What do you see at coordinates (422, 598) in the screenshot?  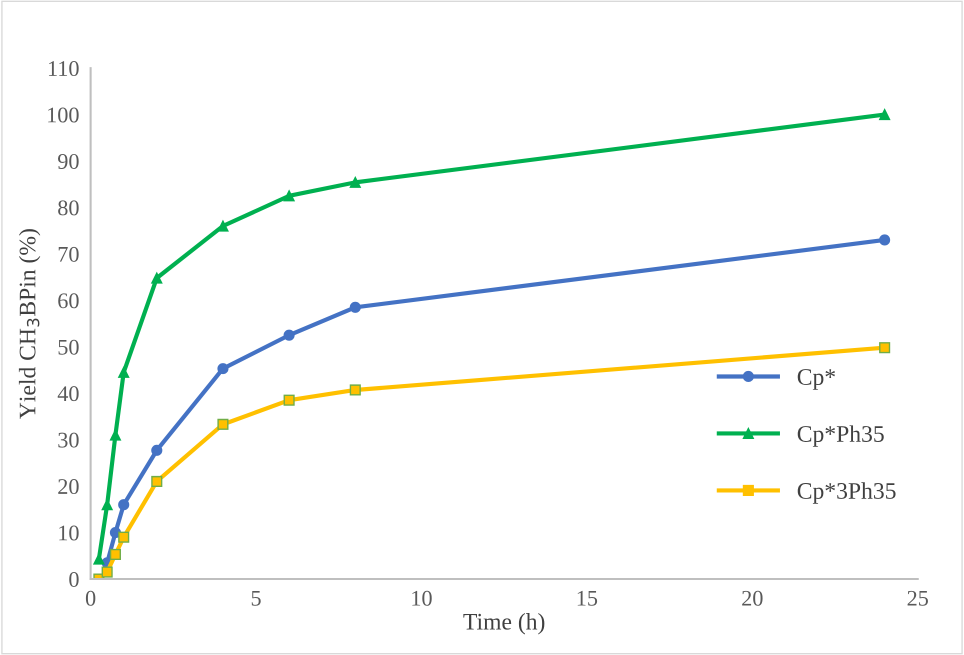 I see `x-tick-label: 10` at bounding box center [422, 598].